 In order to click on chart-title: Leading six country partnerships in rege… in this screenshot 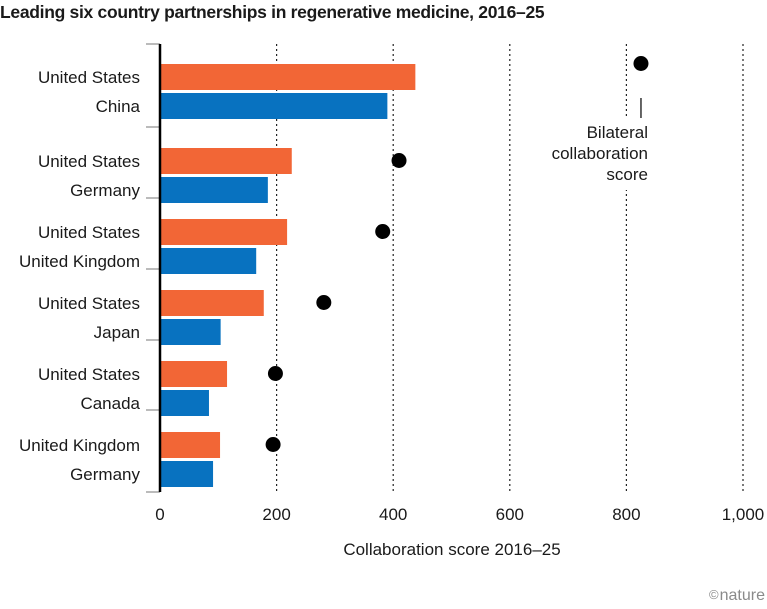, I will do `click(272, 12)`.